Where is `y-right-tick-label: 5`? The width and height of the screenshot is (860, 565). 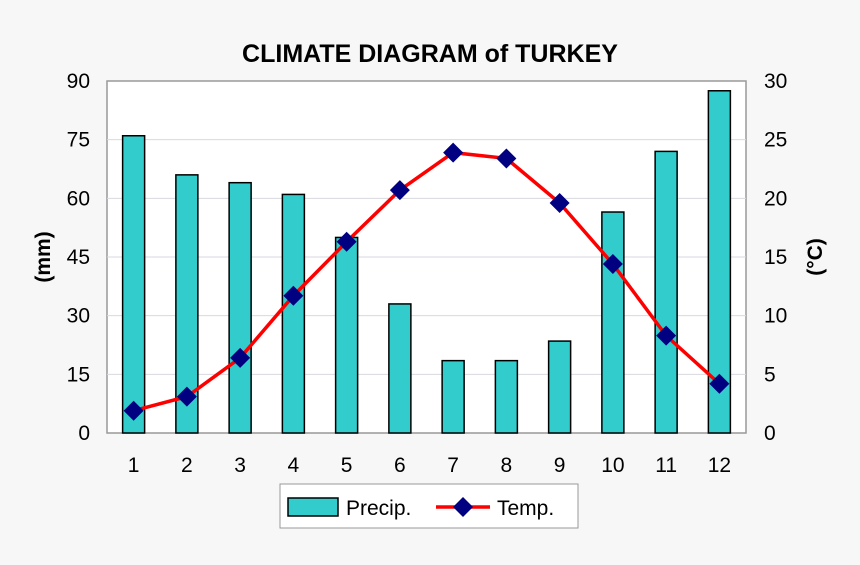 y-right-tick-label: 5 is located at coordinates (770, 374).